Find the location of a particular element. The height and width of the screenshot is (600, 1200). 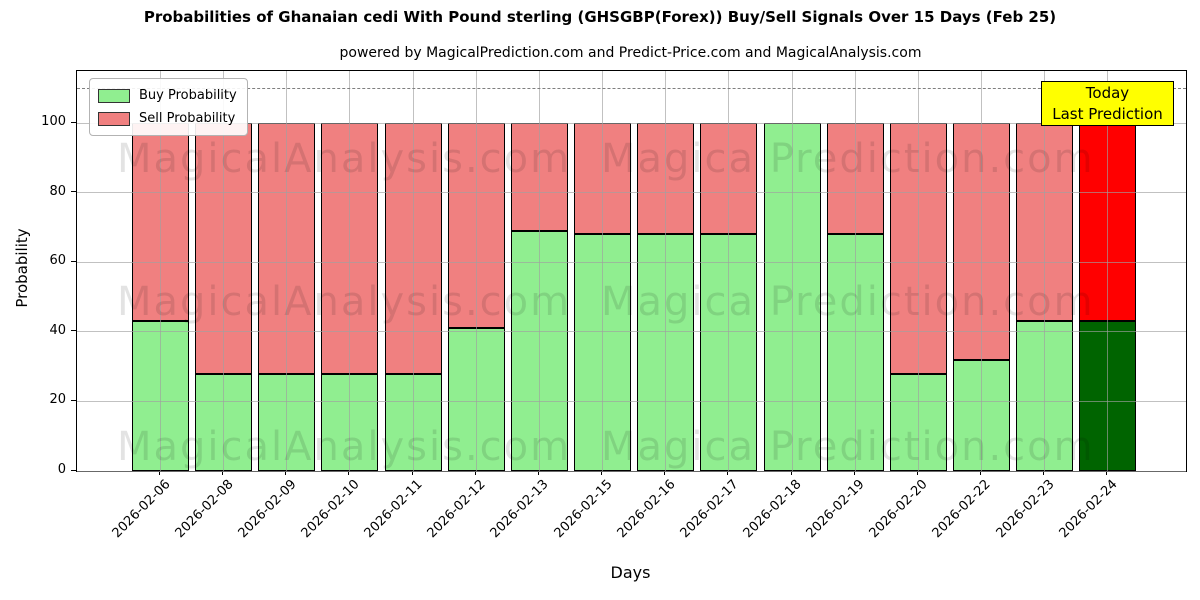

legend-label-sell: Sell Probability is located at coordinates (187, 118).